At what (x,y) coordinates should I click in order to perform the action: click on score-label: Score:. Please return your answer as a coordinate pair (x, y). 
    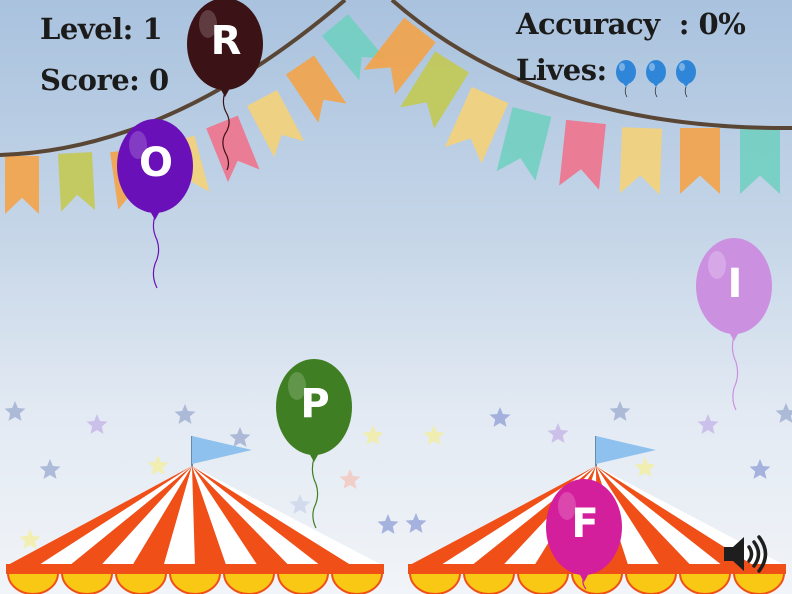
    Looking at the image, I should click on (90, 80).